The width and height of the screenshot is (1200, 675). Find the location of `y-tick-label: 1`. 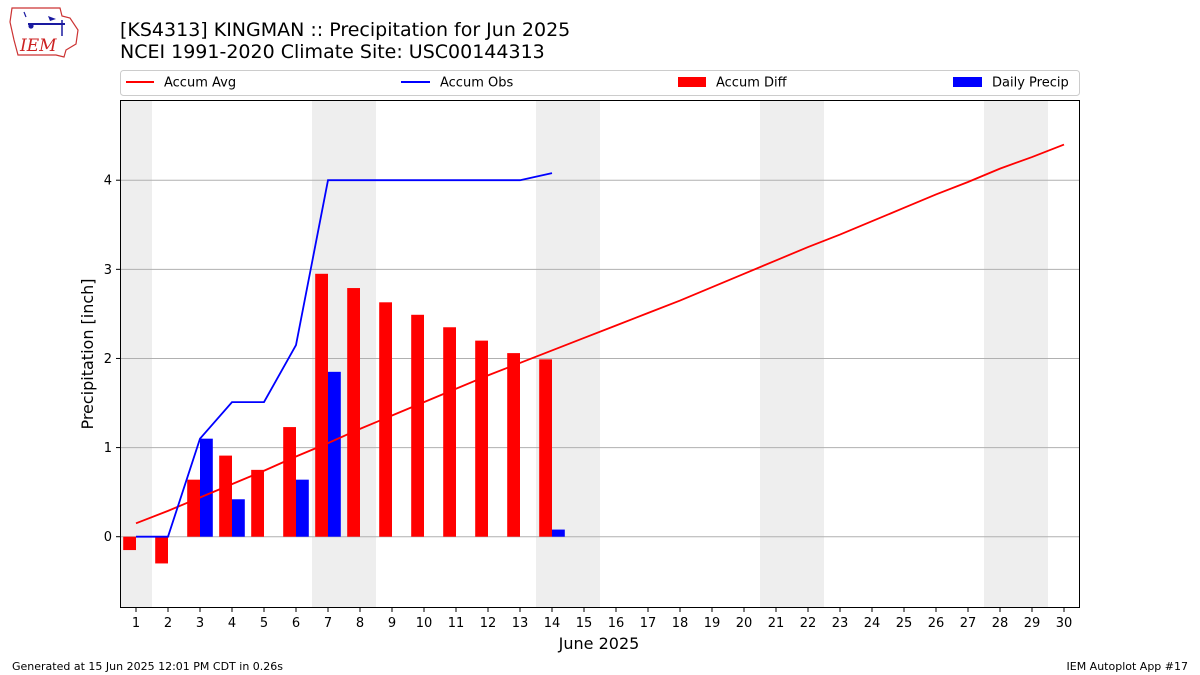

y-tick-label: 1 is located at coordinates (108, 448).